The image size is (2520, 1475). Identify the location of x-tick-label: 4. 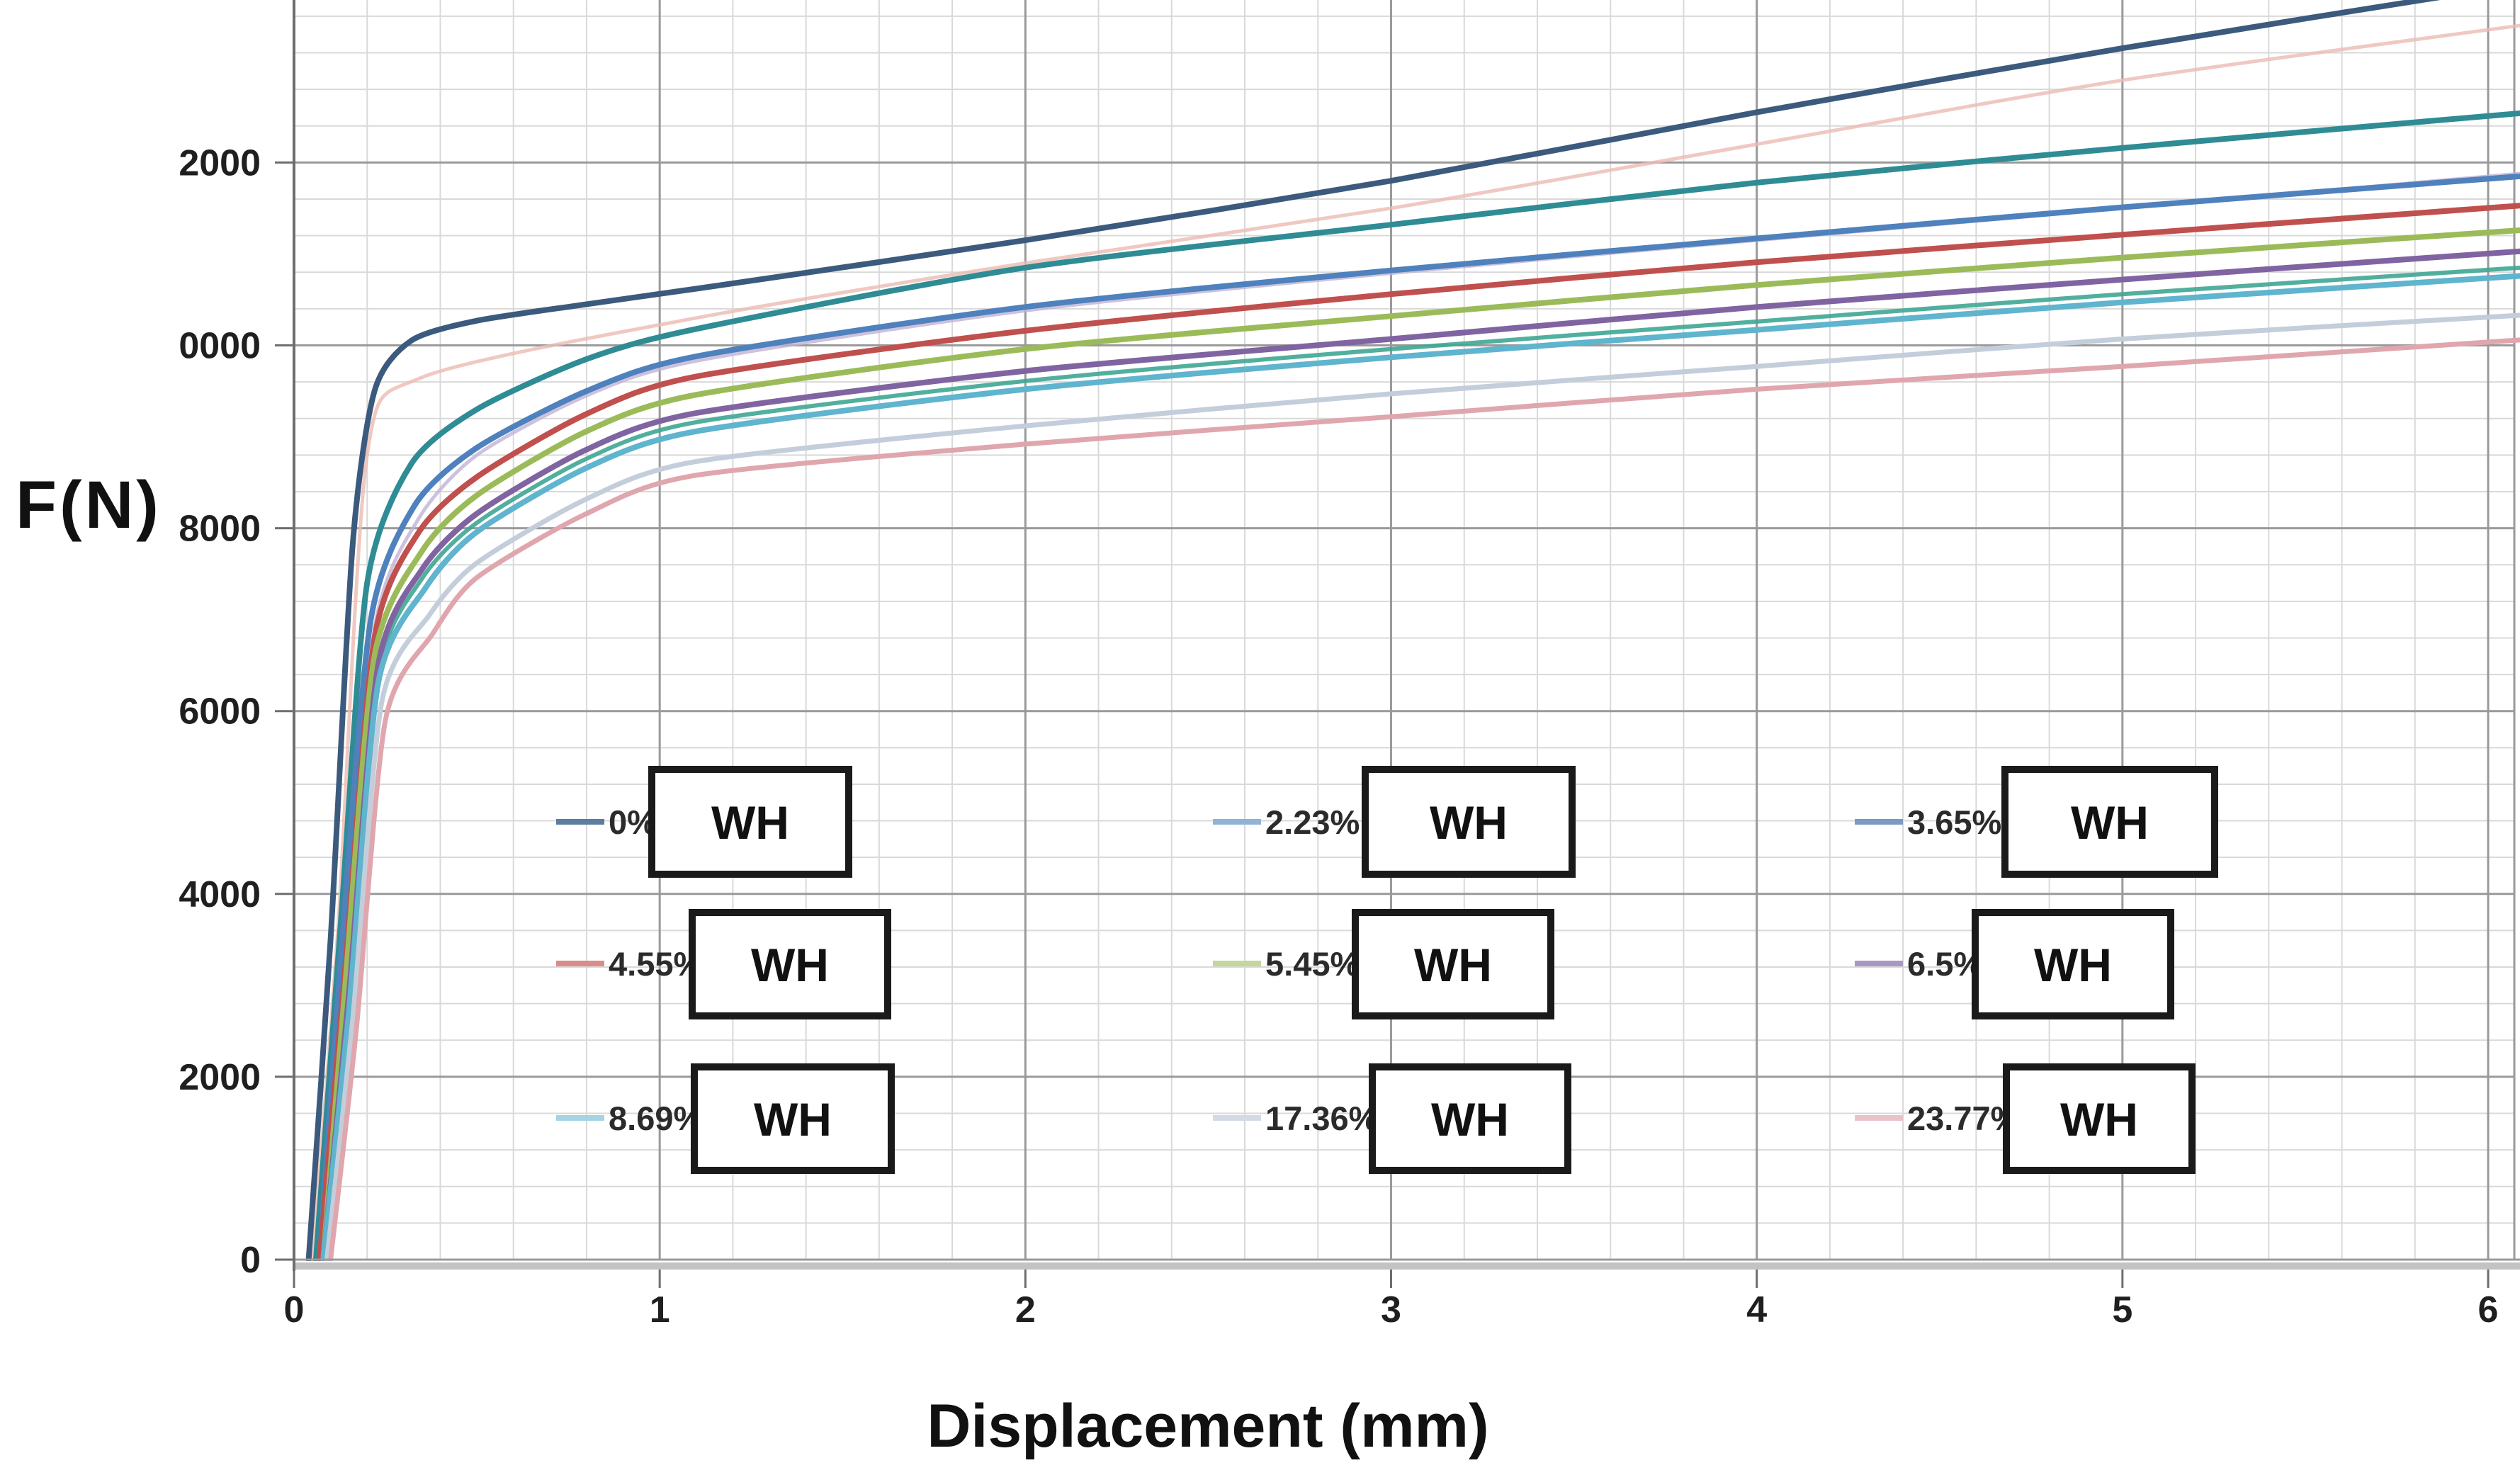
(1756, 1309).